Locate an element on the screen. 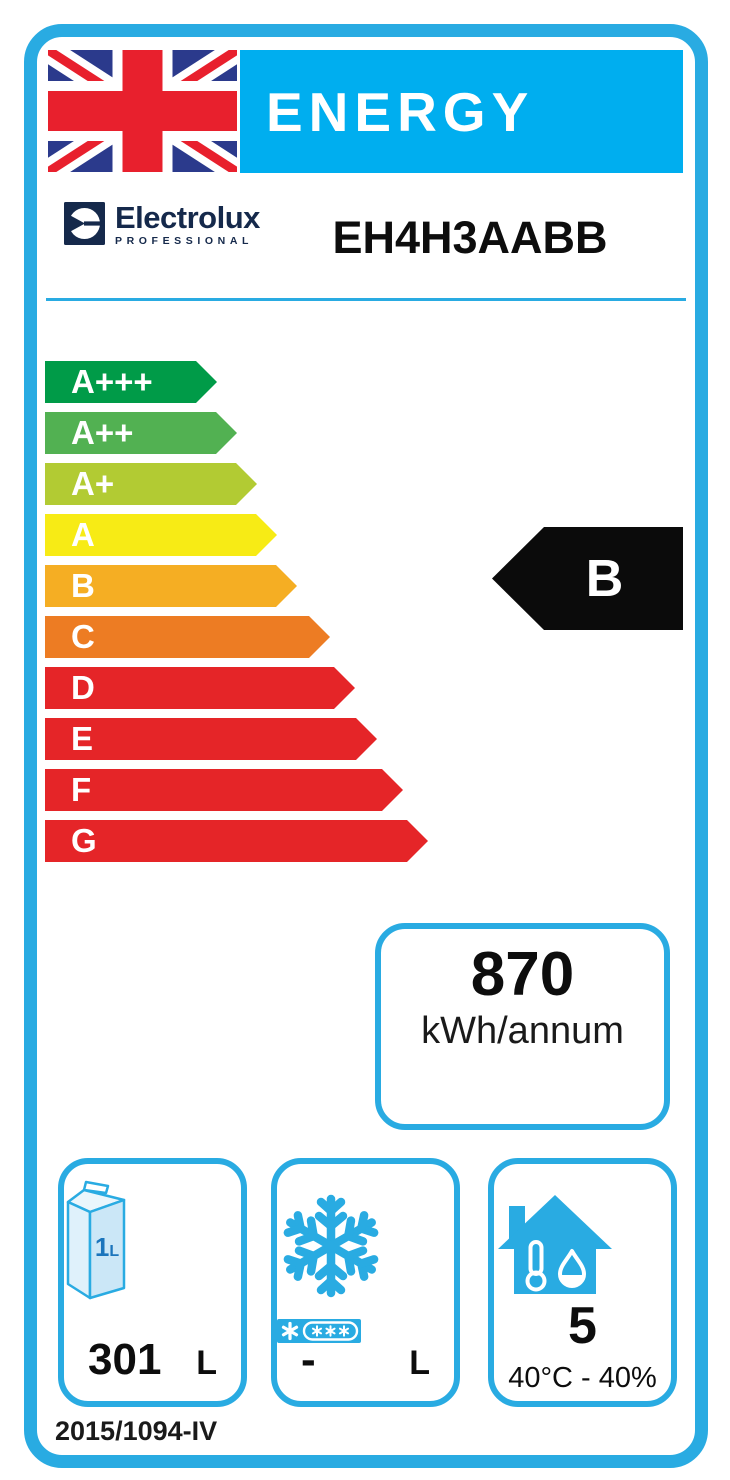 This screenshot has width=730, height=1480. snowflake-icon is located at coordinates (331, 1246).